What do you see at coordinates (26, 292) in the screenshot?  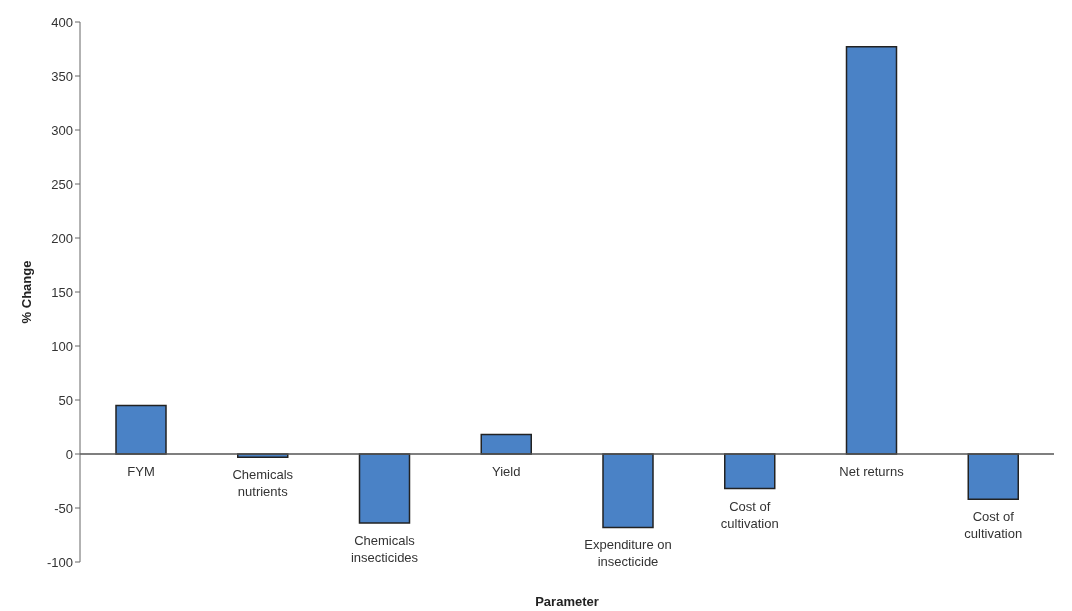 I see `y-axis-title: % Change` at bounding box center [26, 292].